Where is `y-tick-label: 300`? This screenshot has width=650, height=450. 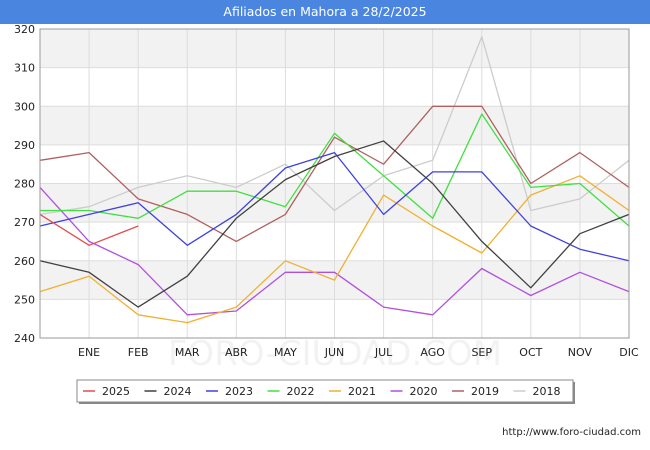
y-tick-label: 300 is located at coordinates (24, 106).